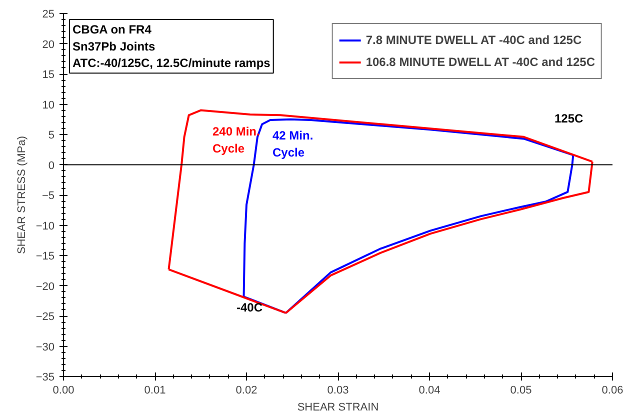 The width and height of the screenshot is (634, 416). I want to click on legend-label: 7.8 MINUTE DWELL AT -40C and 125C, so click(474, 40).